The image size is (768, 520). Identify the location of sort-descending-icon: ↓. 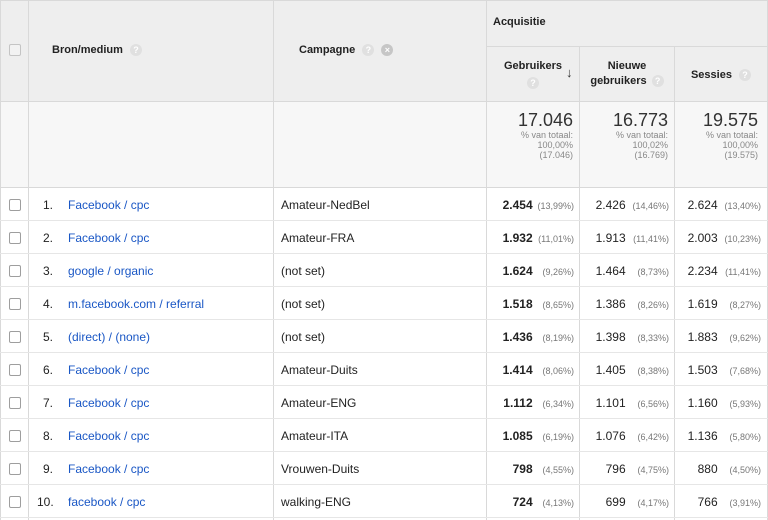
(569, 72).